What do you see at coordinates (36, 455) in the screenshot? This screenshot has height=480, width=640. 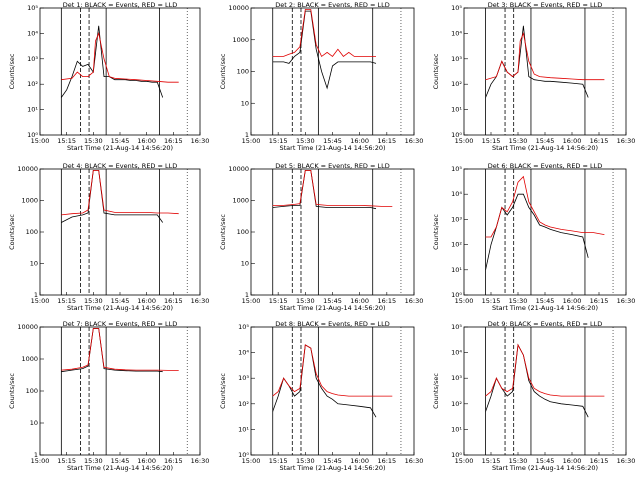 I see `y-tick-label: 1` at bounding box center [36, 455].